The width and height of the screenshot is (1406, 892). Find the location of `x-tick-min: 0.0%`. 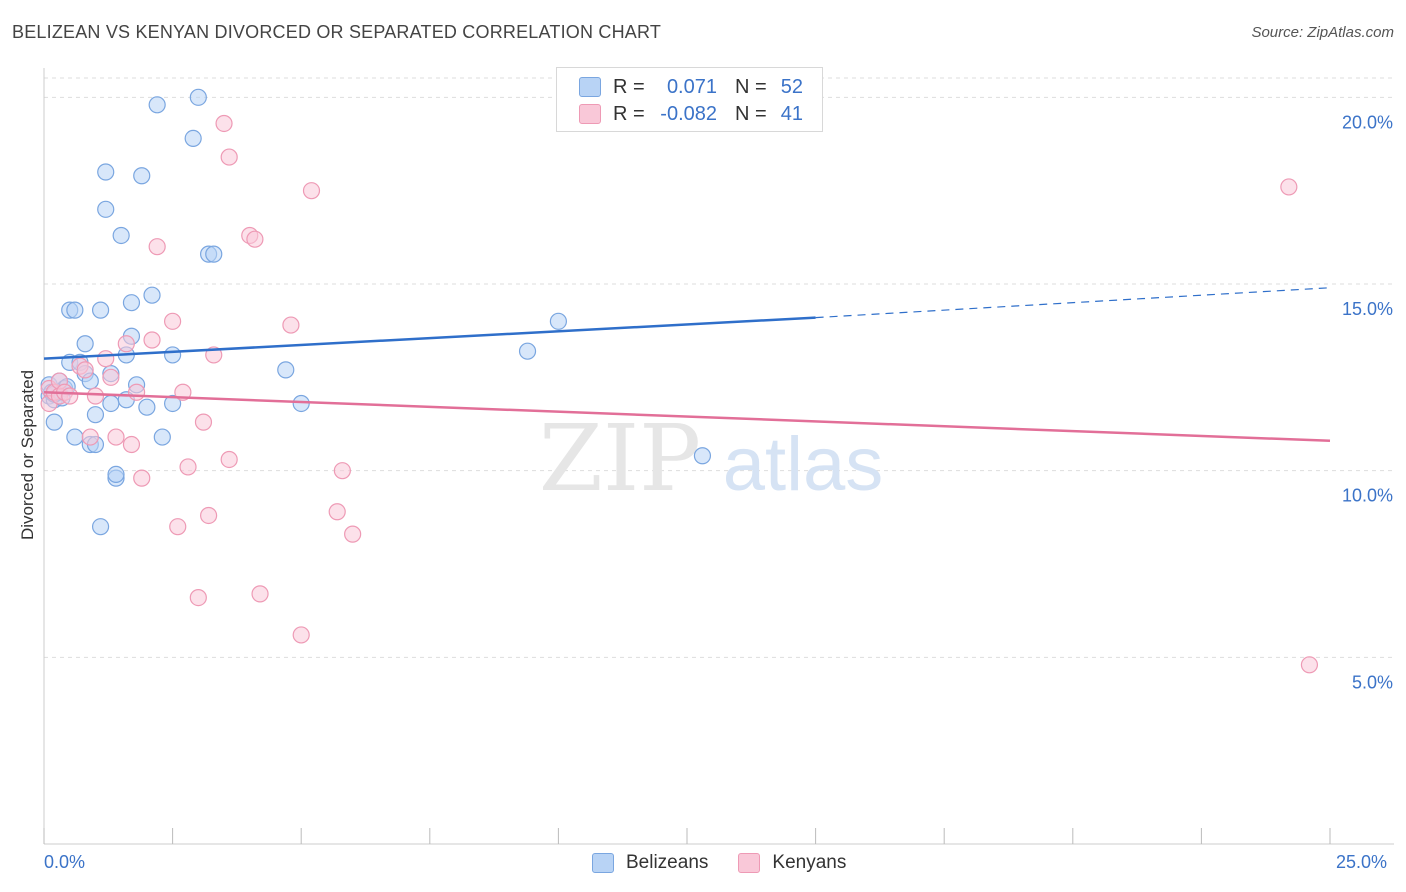

x-tick-min: 0.0% is located at coordinates (65, 862).